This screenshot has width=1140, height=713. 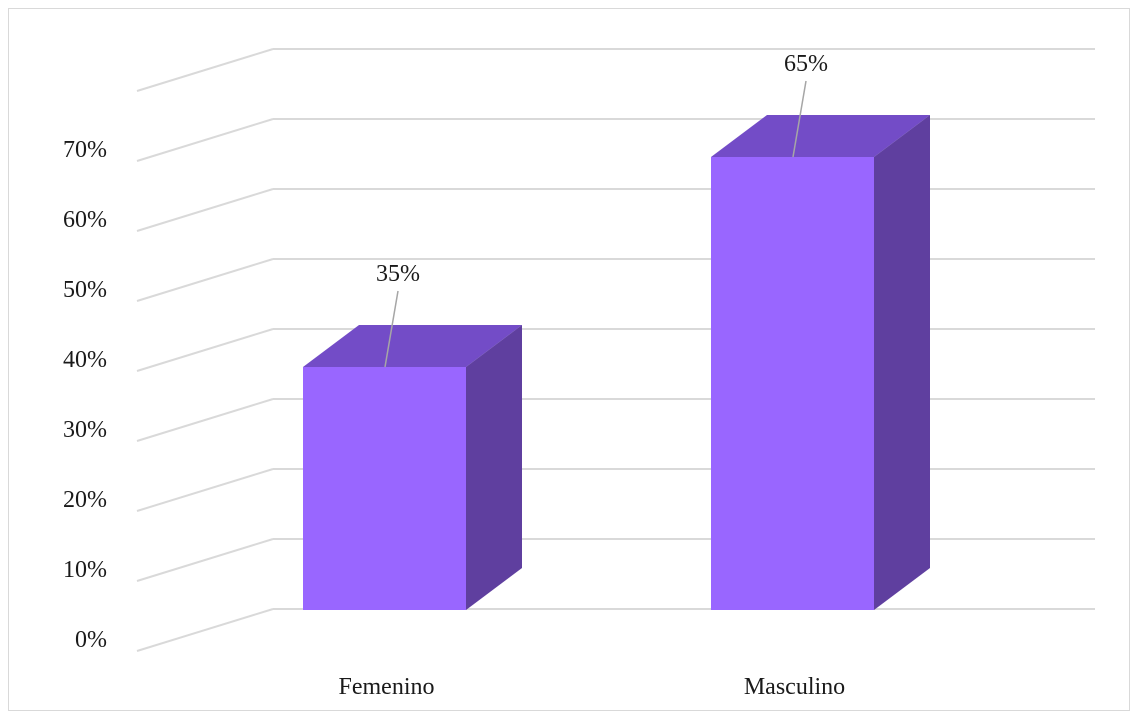 I want to click on ytick-label: 70%, so click(x=85, y=150).